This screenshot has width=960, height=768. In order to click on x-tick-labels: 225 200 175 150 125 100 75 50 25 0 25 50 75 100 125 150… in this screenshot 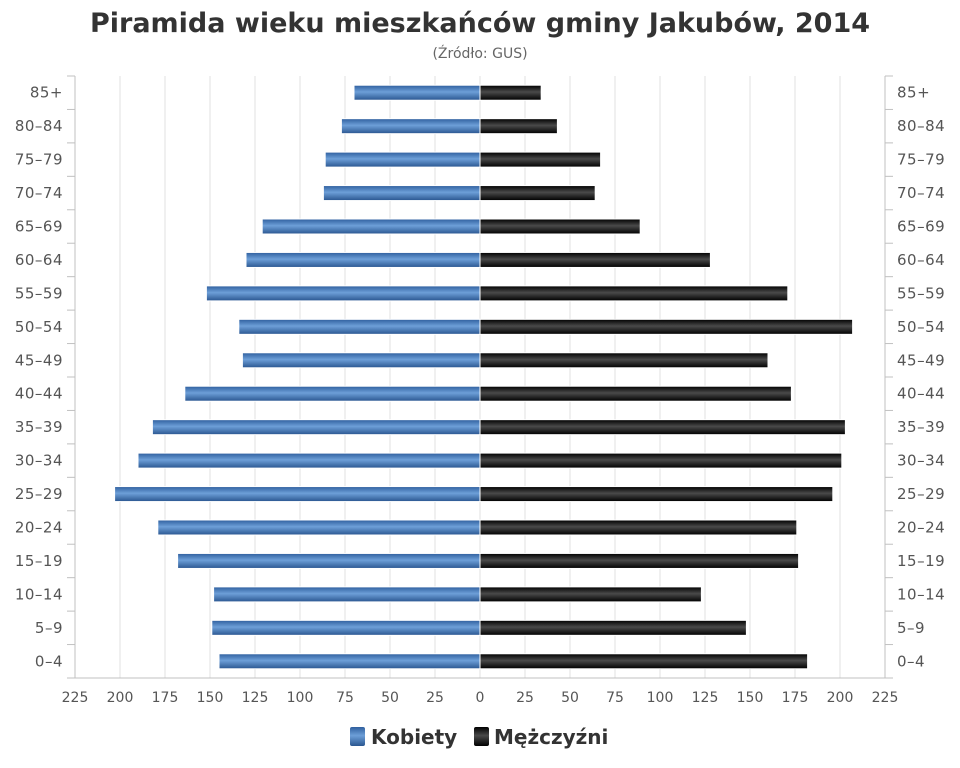, I will do `click(480, 698)`.